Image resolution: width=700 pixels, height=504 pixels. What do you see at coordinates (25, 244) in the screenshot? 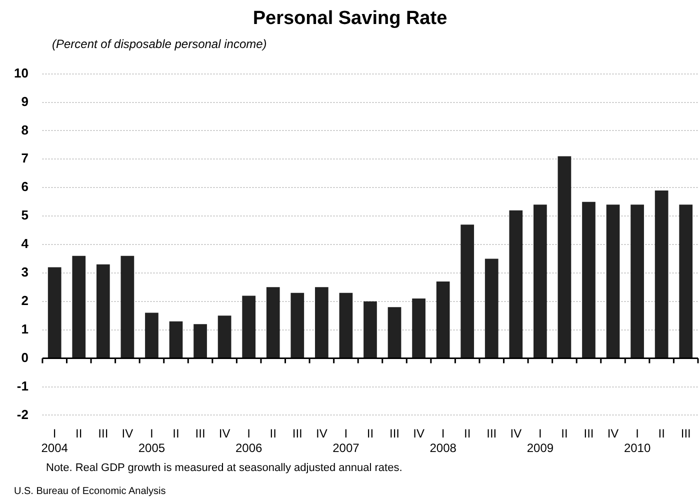
I see `y-tick-label: 4` at bounding box center [25, 244].